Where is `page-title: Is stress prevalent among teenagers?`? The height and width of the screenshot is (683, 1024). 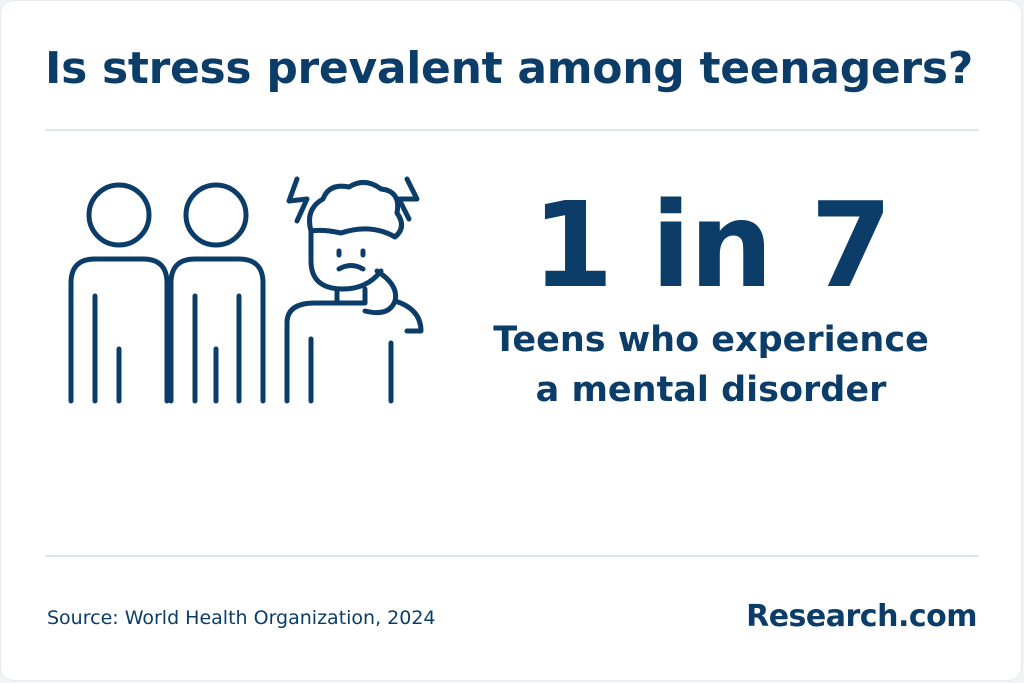 page-title: Is stress prevalent among teenagers? is located at coordinates (509, 68).